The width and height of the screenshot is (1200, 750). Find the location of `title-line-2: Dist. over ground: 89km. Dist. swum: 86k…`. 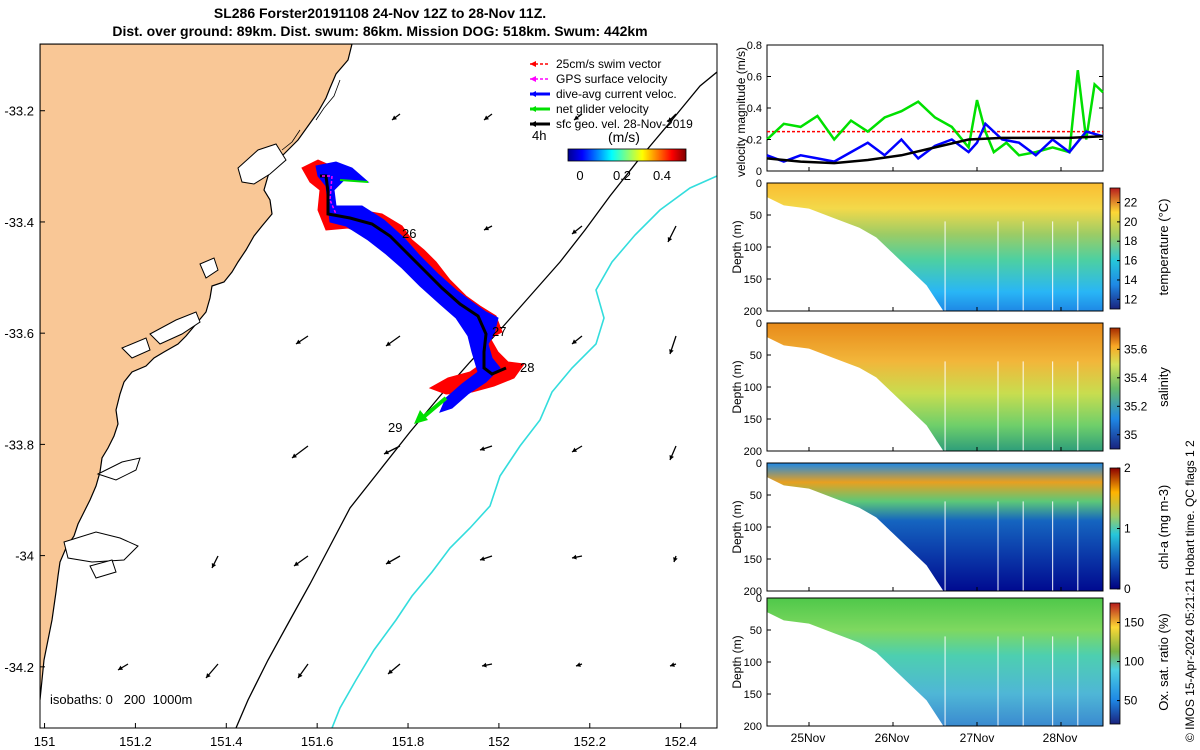

title-line-2: Dist. over ground: 89km. Dist. swum: 86k… is located at coordinates (380, 31).